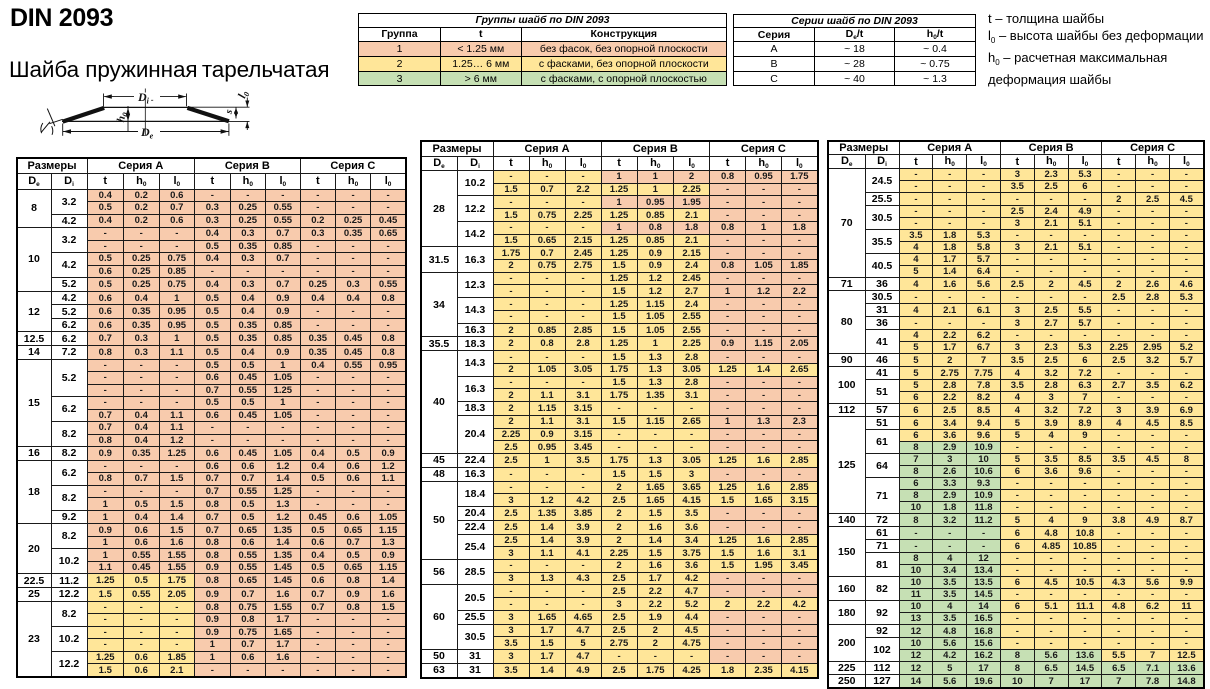  What do you see at coordinates (145, 98) in the screenshot?
I see `svg-text: Di -` at bounding box center [145, 98].